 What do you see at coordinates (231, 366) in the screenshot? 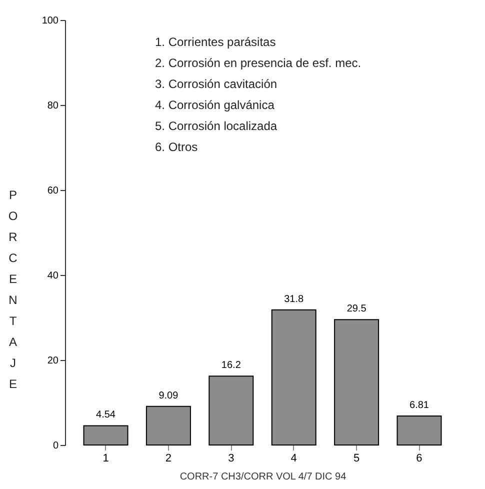
I see `data-label: 16.2` at bounding box center [231, 366].